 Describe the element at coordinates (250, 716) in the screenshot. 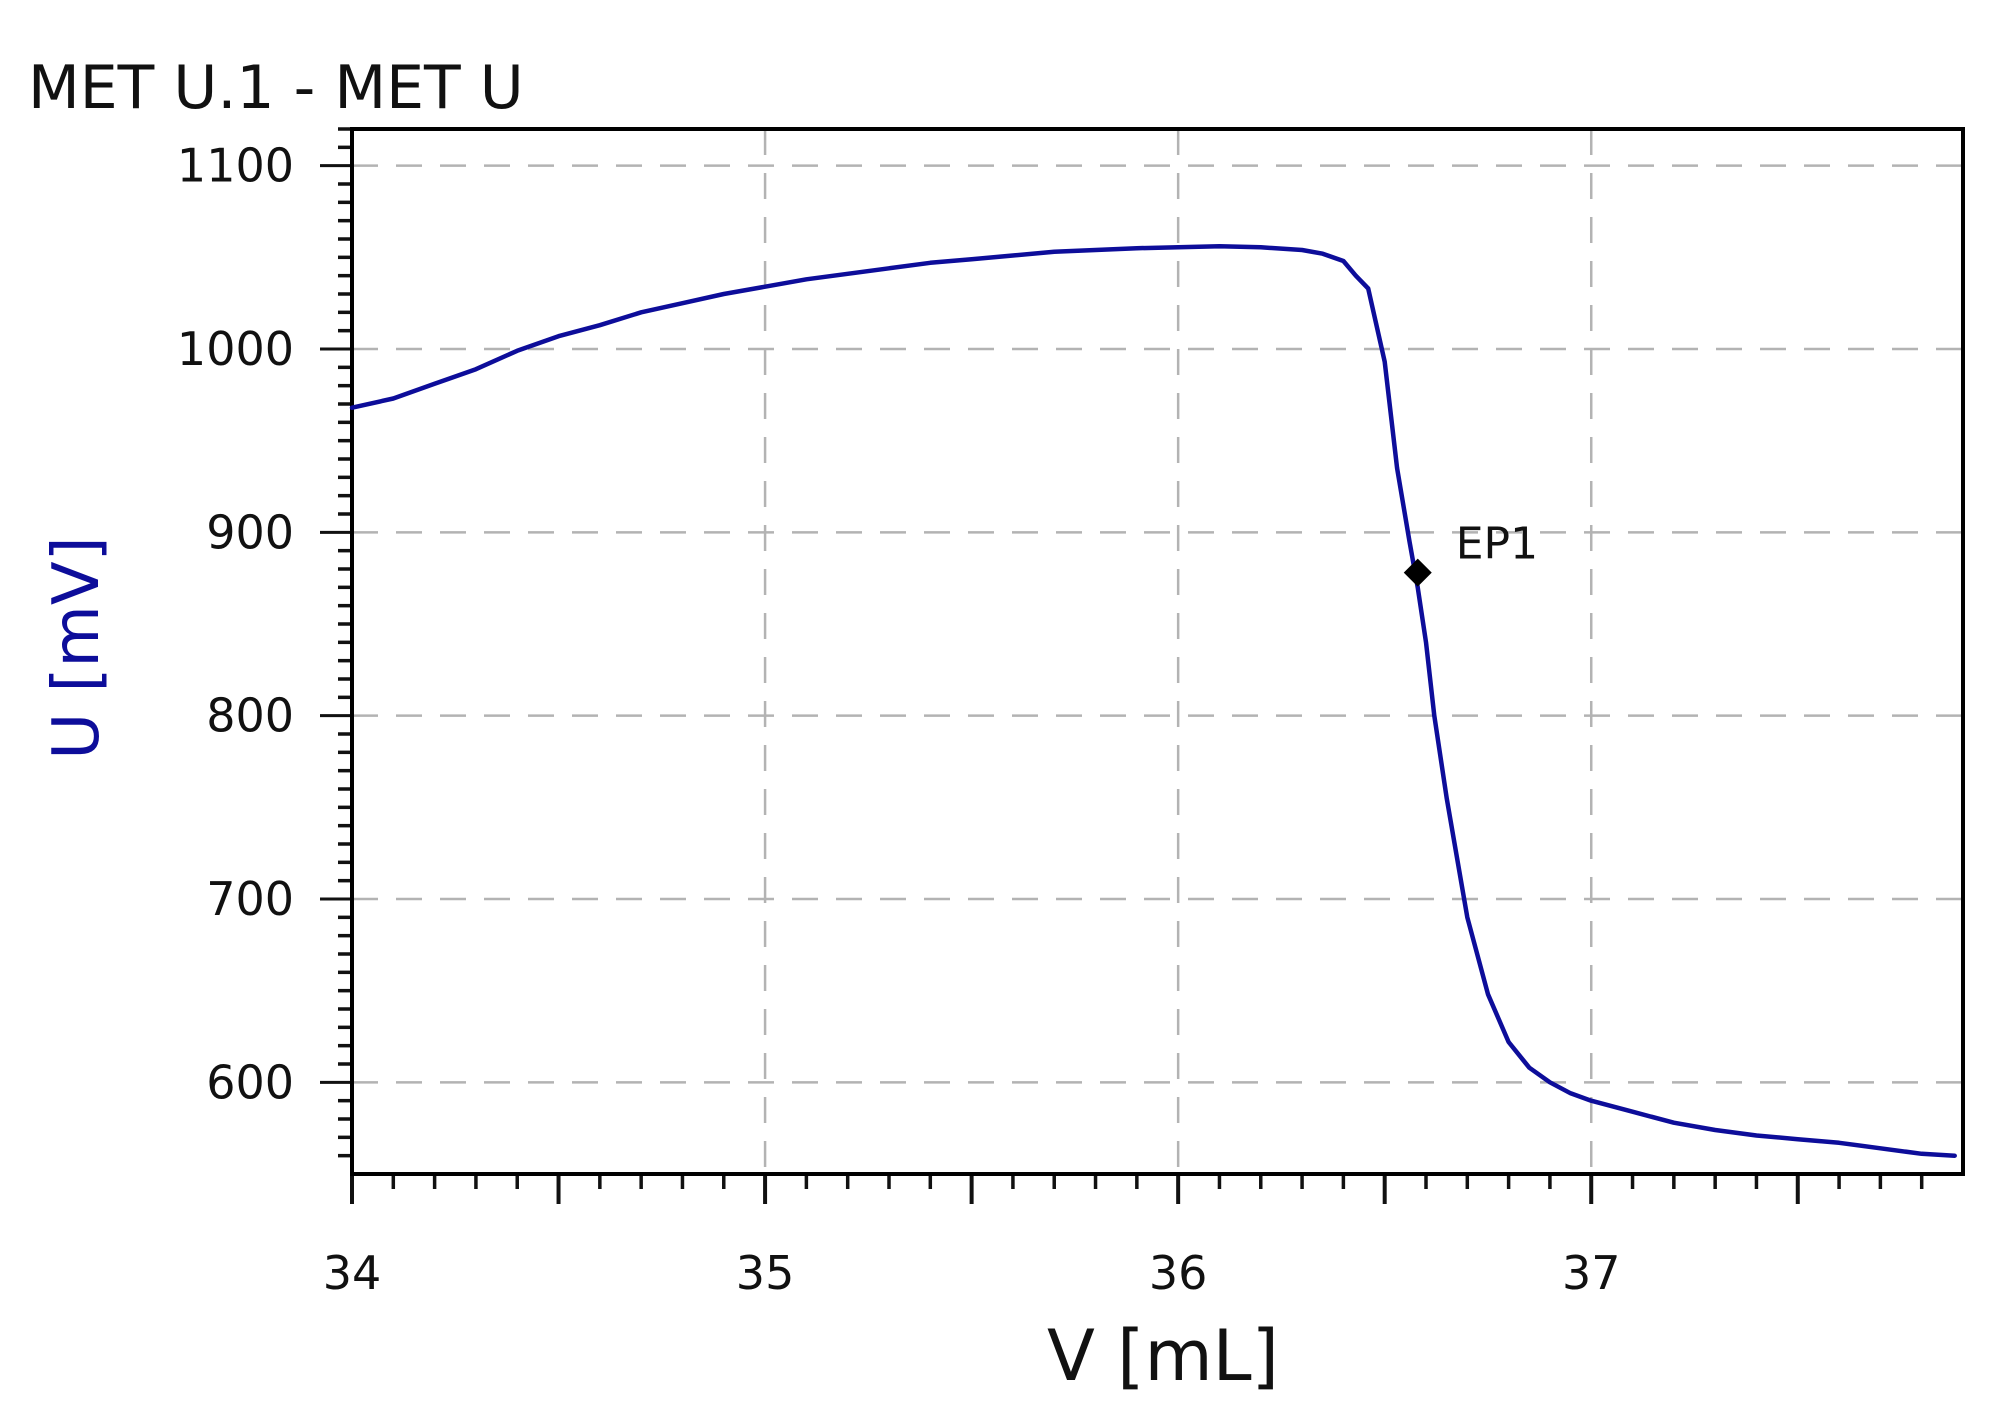

I see `y-tick-label: 800` at that location.